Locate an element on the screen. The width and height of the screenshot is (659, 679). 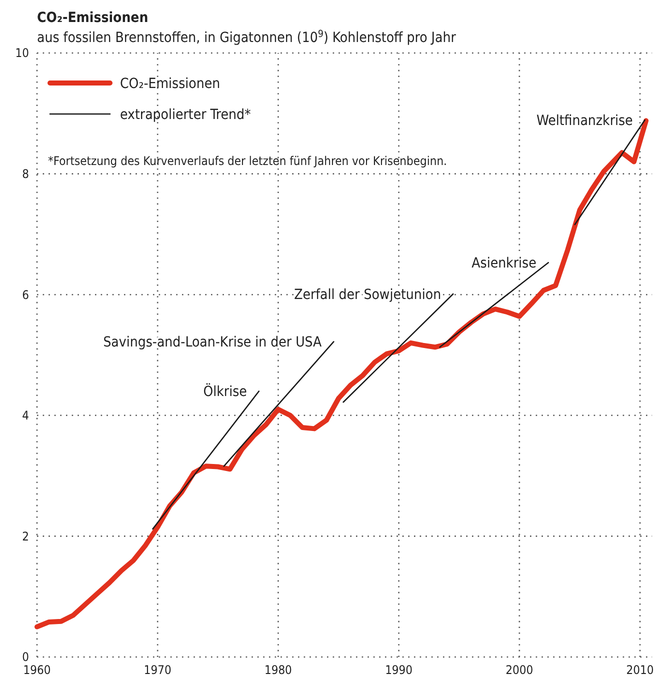
chart-subtitle: aus fossilen Brennstoffen, in Gigatonnen (10$^{9}$) Kohlenstoff pro Jahr is located at coordinates (247, 37).